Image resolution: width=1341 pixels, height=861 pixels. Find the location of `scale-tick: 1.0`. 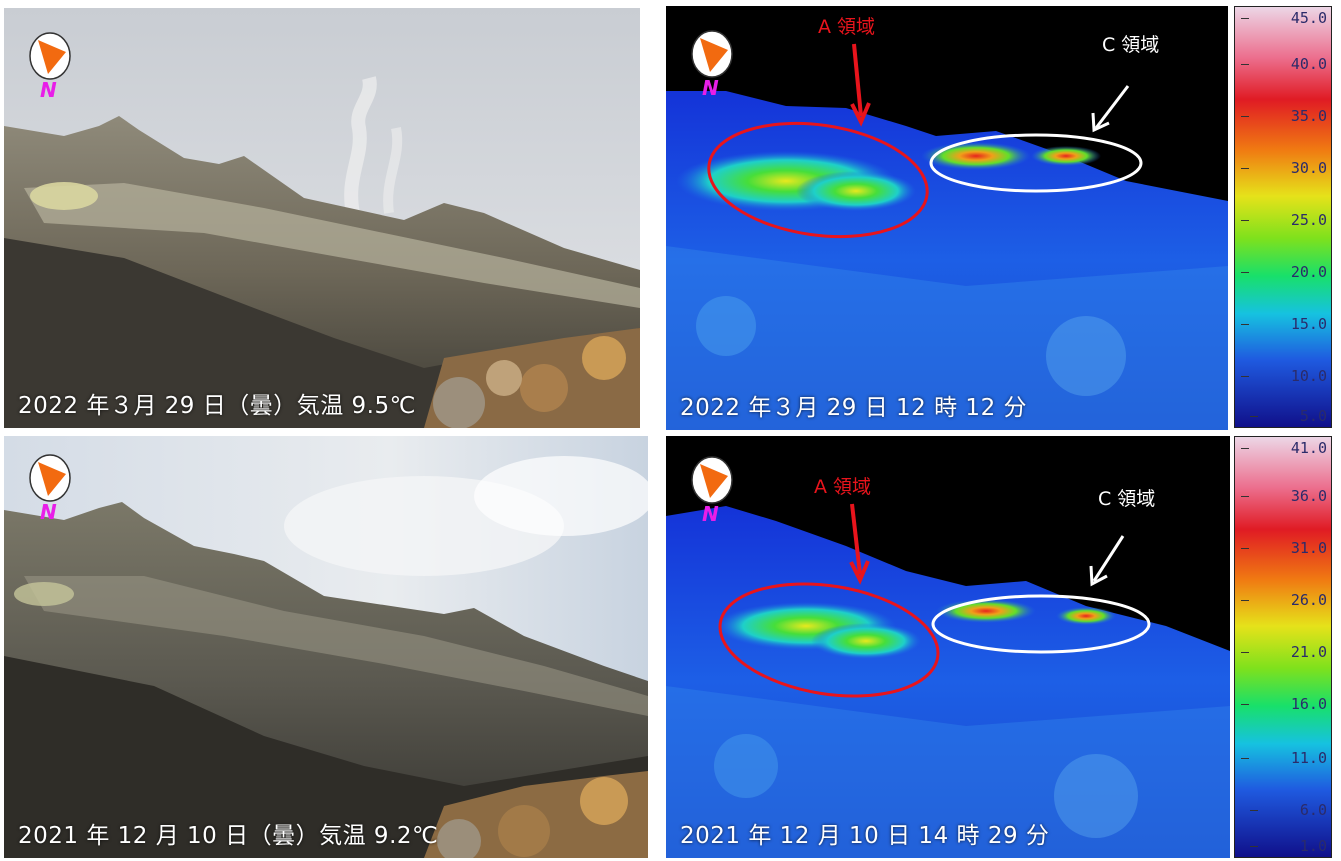

scale-tick: 1.0 is located at coordinates (1288, 846).